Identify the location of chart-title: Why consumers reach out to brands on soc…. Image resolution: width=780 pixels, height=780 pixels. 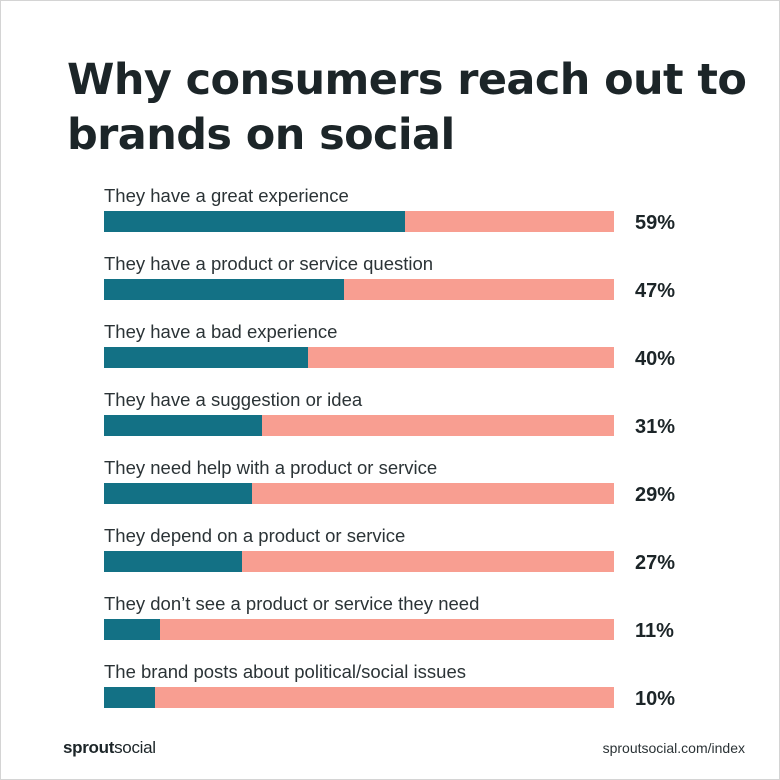
(407, 107).